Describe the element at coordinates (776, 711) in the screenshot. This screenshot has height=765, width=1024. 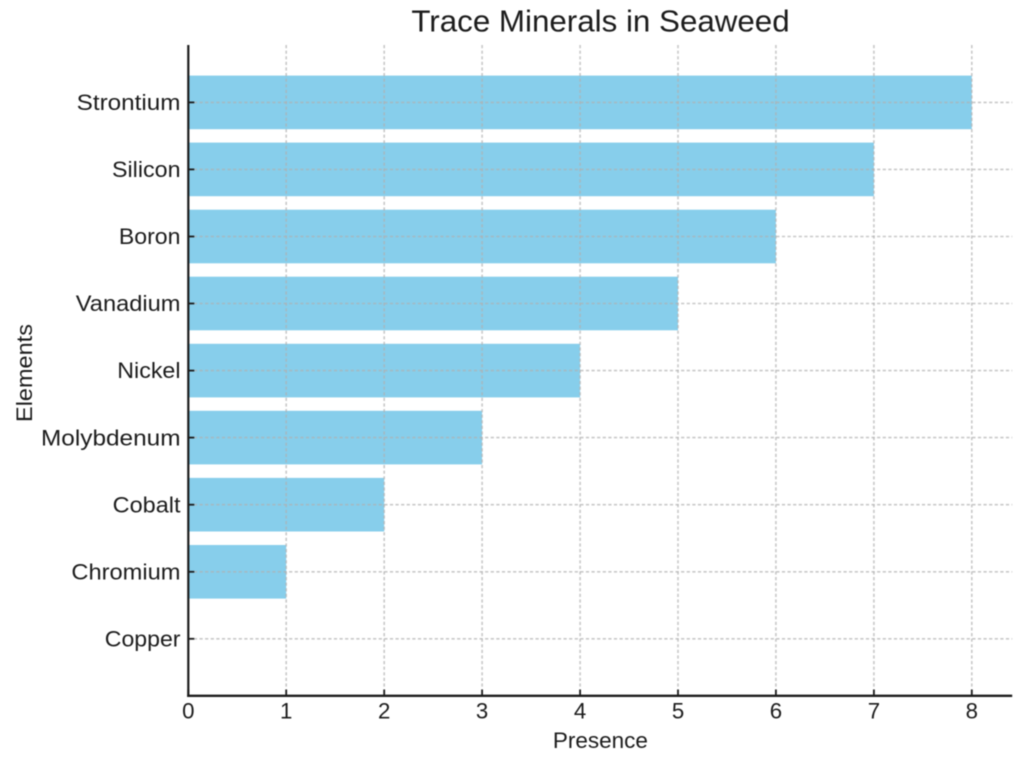
I see `svg-text: 6` at that location.